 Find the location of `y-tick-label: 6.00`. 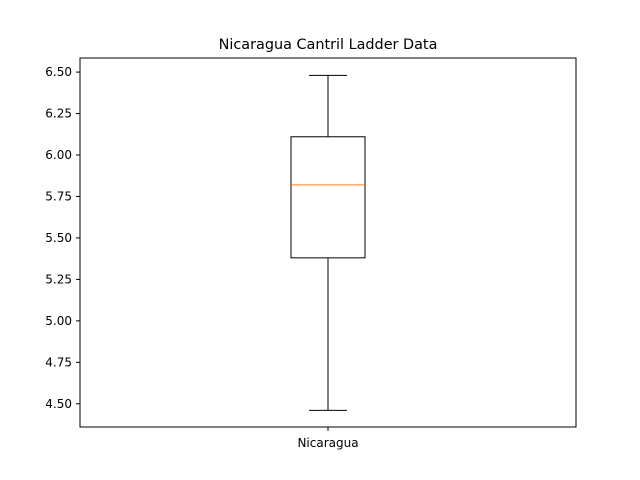

y-tick-label: 6.00 is located at coordinates (58, 155).